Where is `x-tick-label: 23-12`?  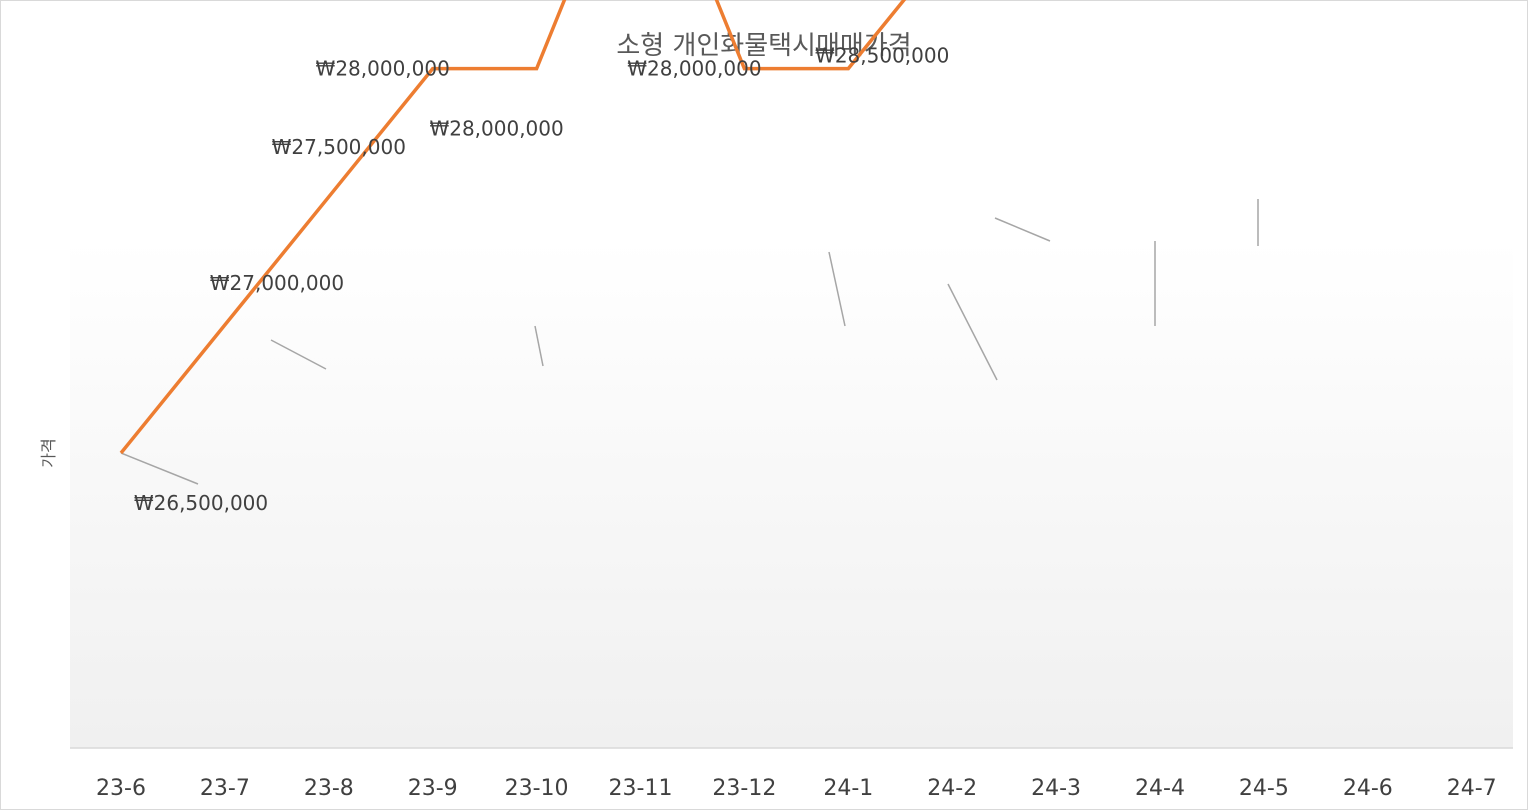 x-tick-label: 23-12 is located at coordinates (744, 788).